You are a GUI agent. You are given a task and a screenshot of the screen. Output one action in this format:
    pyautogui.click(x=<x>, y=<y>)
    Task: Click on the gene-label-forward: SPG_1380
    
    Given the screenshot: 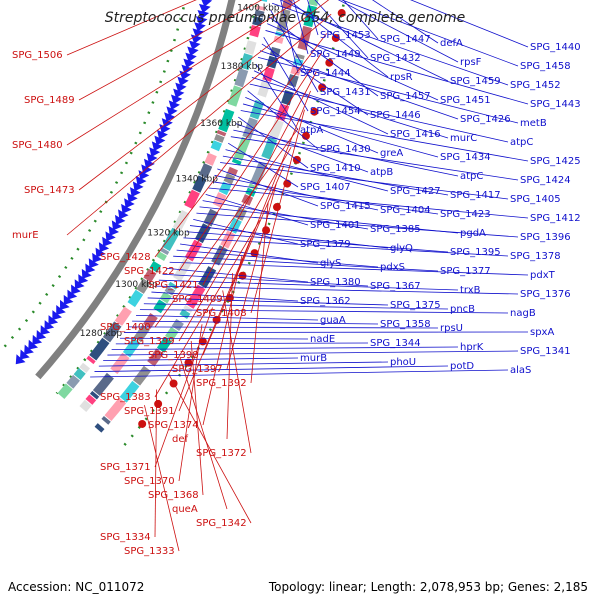 What is the action you would take?
    pyautogui.click(x=335, y=282)
    